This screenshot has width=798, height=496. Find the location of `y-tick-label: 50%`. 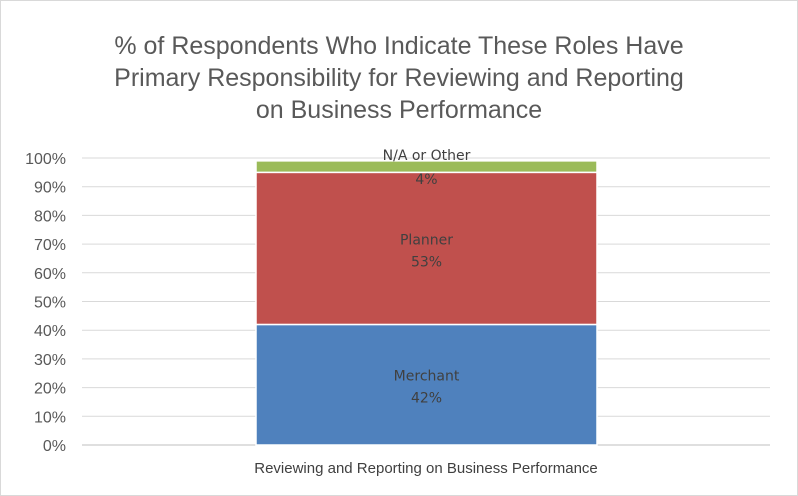

y-tick-label: 50% is located at coordinates (50, 303).